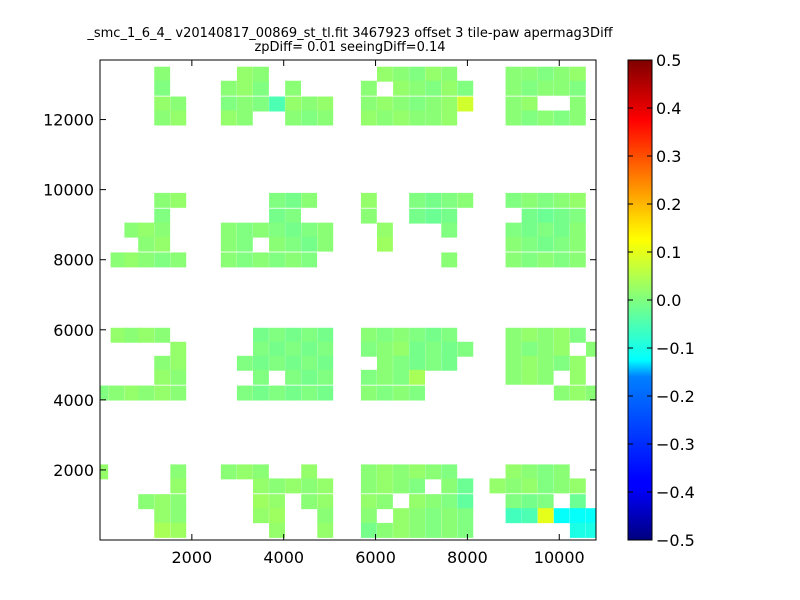 The image size is (800, 600). What do you see at coordinates (675, 348) in the screenshot?
I see `colorbar-tick-label: −0.1` at bounding box center [675, 348].